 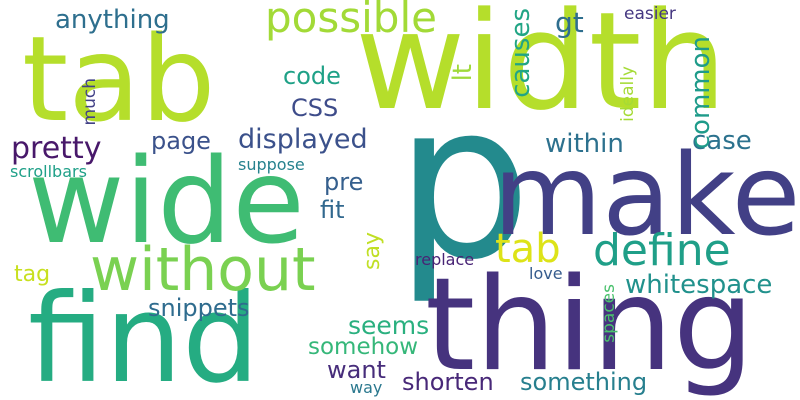 What do you see at coordinates (463, 181) in the screenshot?
I see `word-p: p` at bounding box center [463, 181].